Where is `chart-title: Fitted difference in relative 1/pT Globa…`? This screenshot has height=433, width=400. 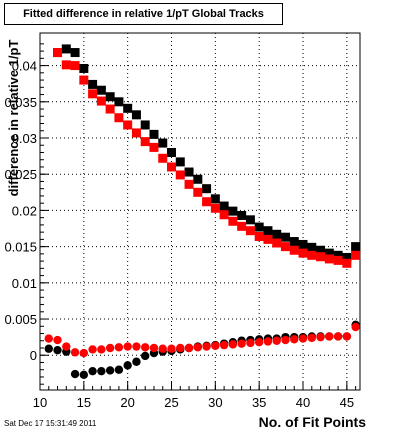 chart-title: Fitted difference in relative 1/pT Globa… is located at coordinates (143, 14).